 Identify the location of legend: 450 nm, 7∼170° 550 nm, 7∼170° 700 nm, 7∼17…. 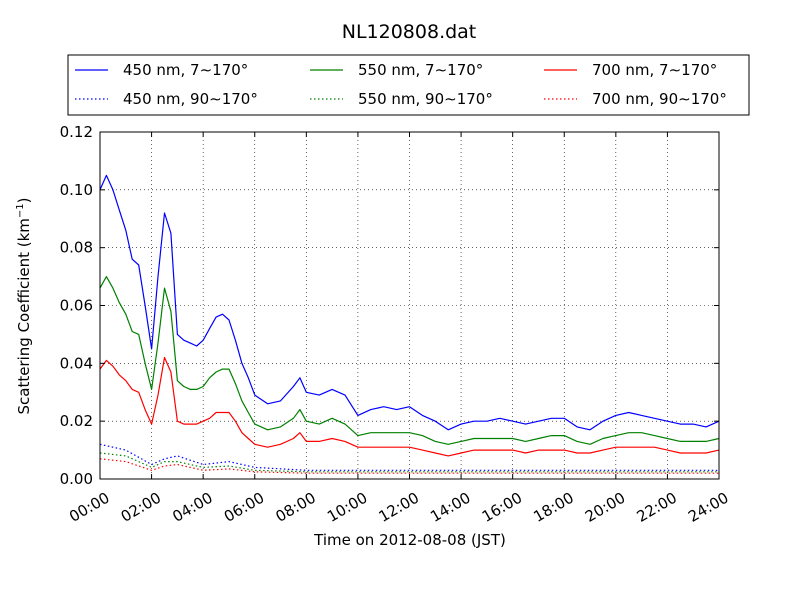
(408, 85).